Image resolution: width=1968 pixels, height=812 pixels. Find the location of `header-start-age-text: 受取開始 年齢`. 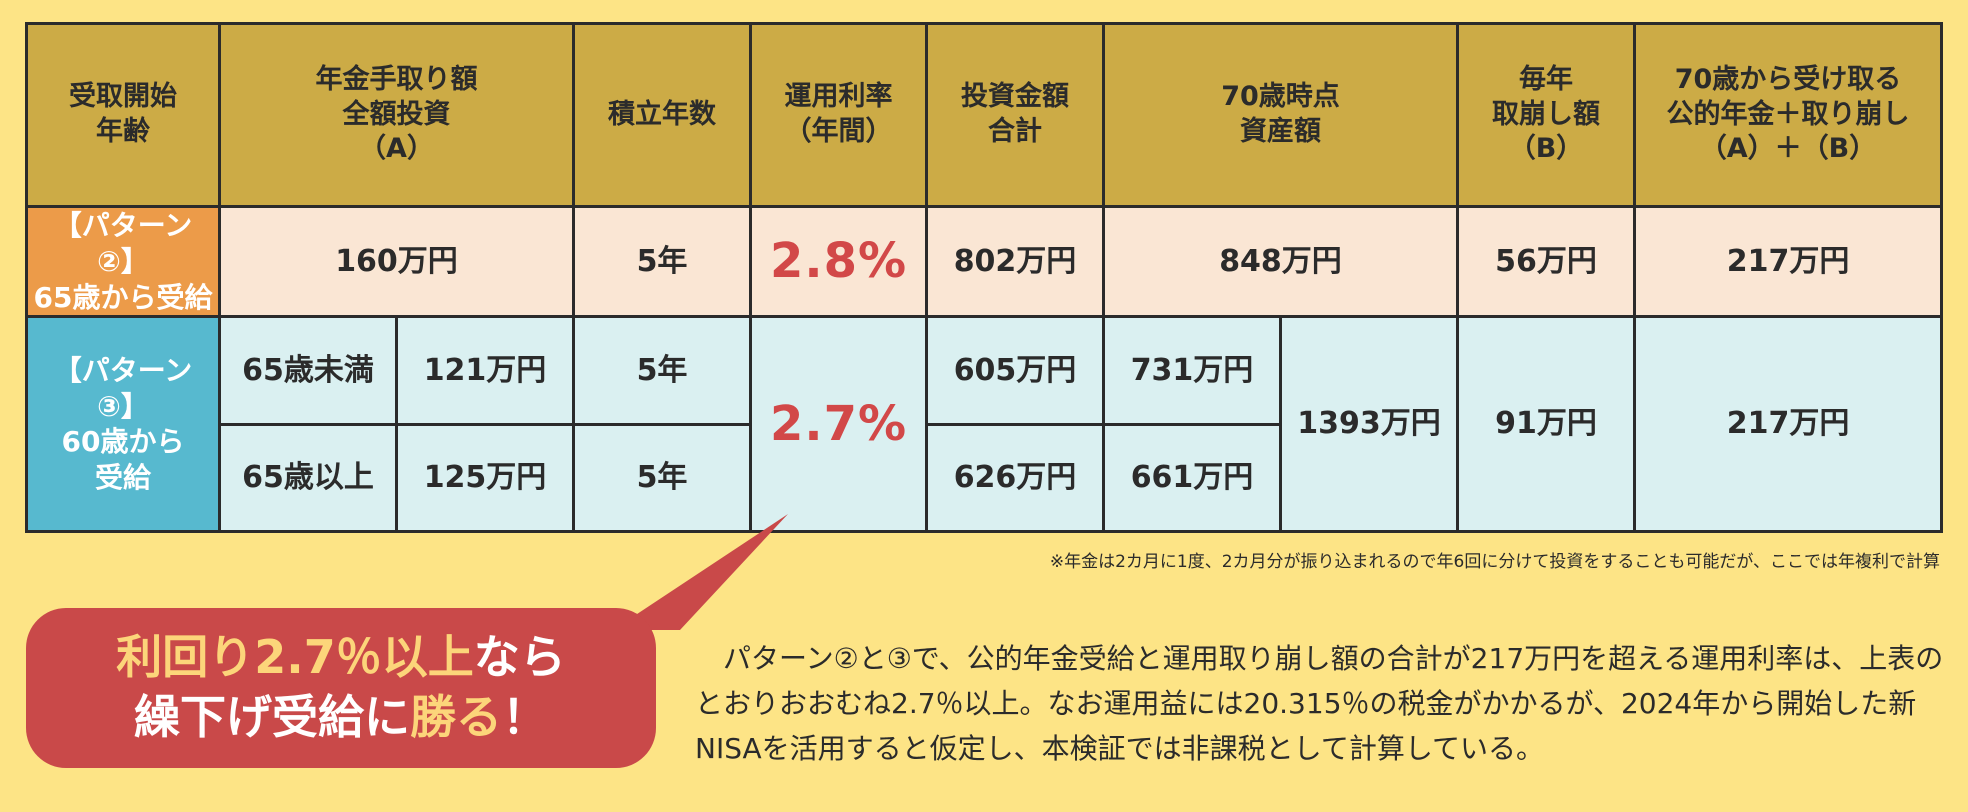

header-start-age-text: 受取開始 年齢 is located at coordinates (123, 114).